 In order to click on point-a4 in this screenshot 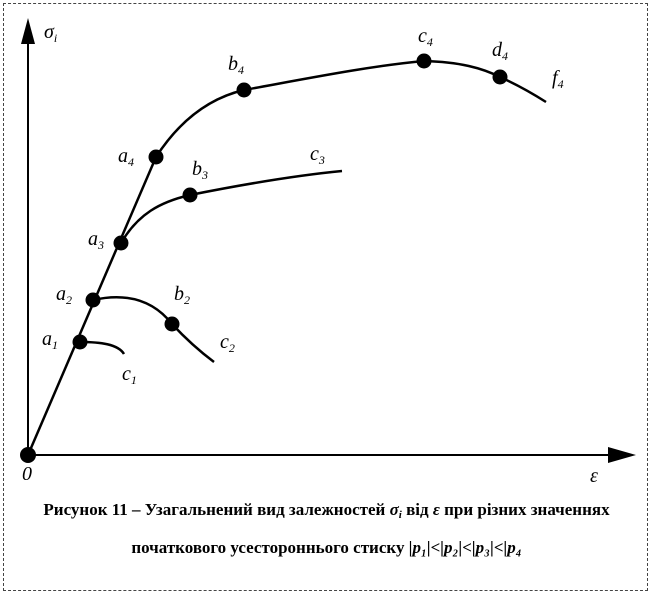, I will do `click(156, 157)`.